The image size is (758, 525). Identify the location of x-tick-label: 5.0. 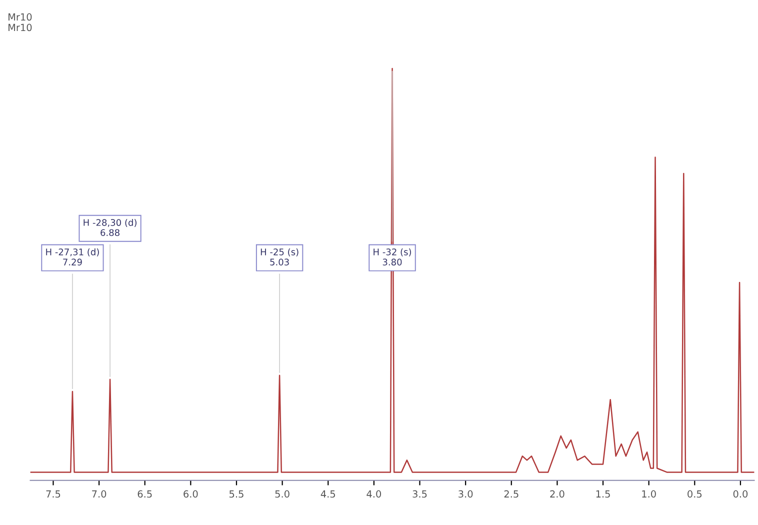
(282, 494).